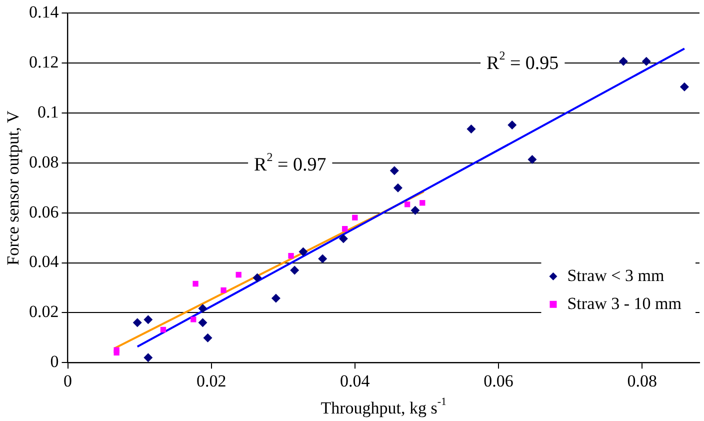 This screenshot has width=704, height=421. I want to click on y-tick-label: 0.14, so click(44, 12).